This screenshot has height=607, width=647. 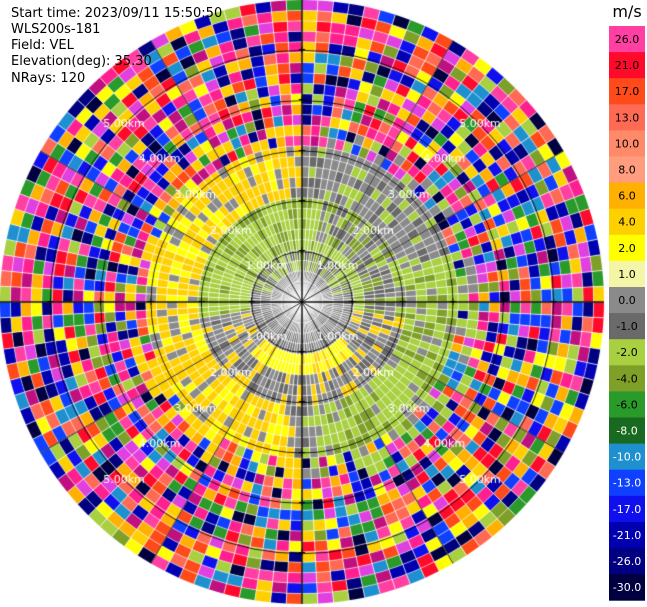 What do you see at coordinates (626, 11) in the screenshot?
I see `colorbar-unit: m/s` at bounding box center [626, 11].